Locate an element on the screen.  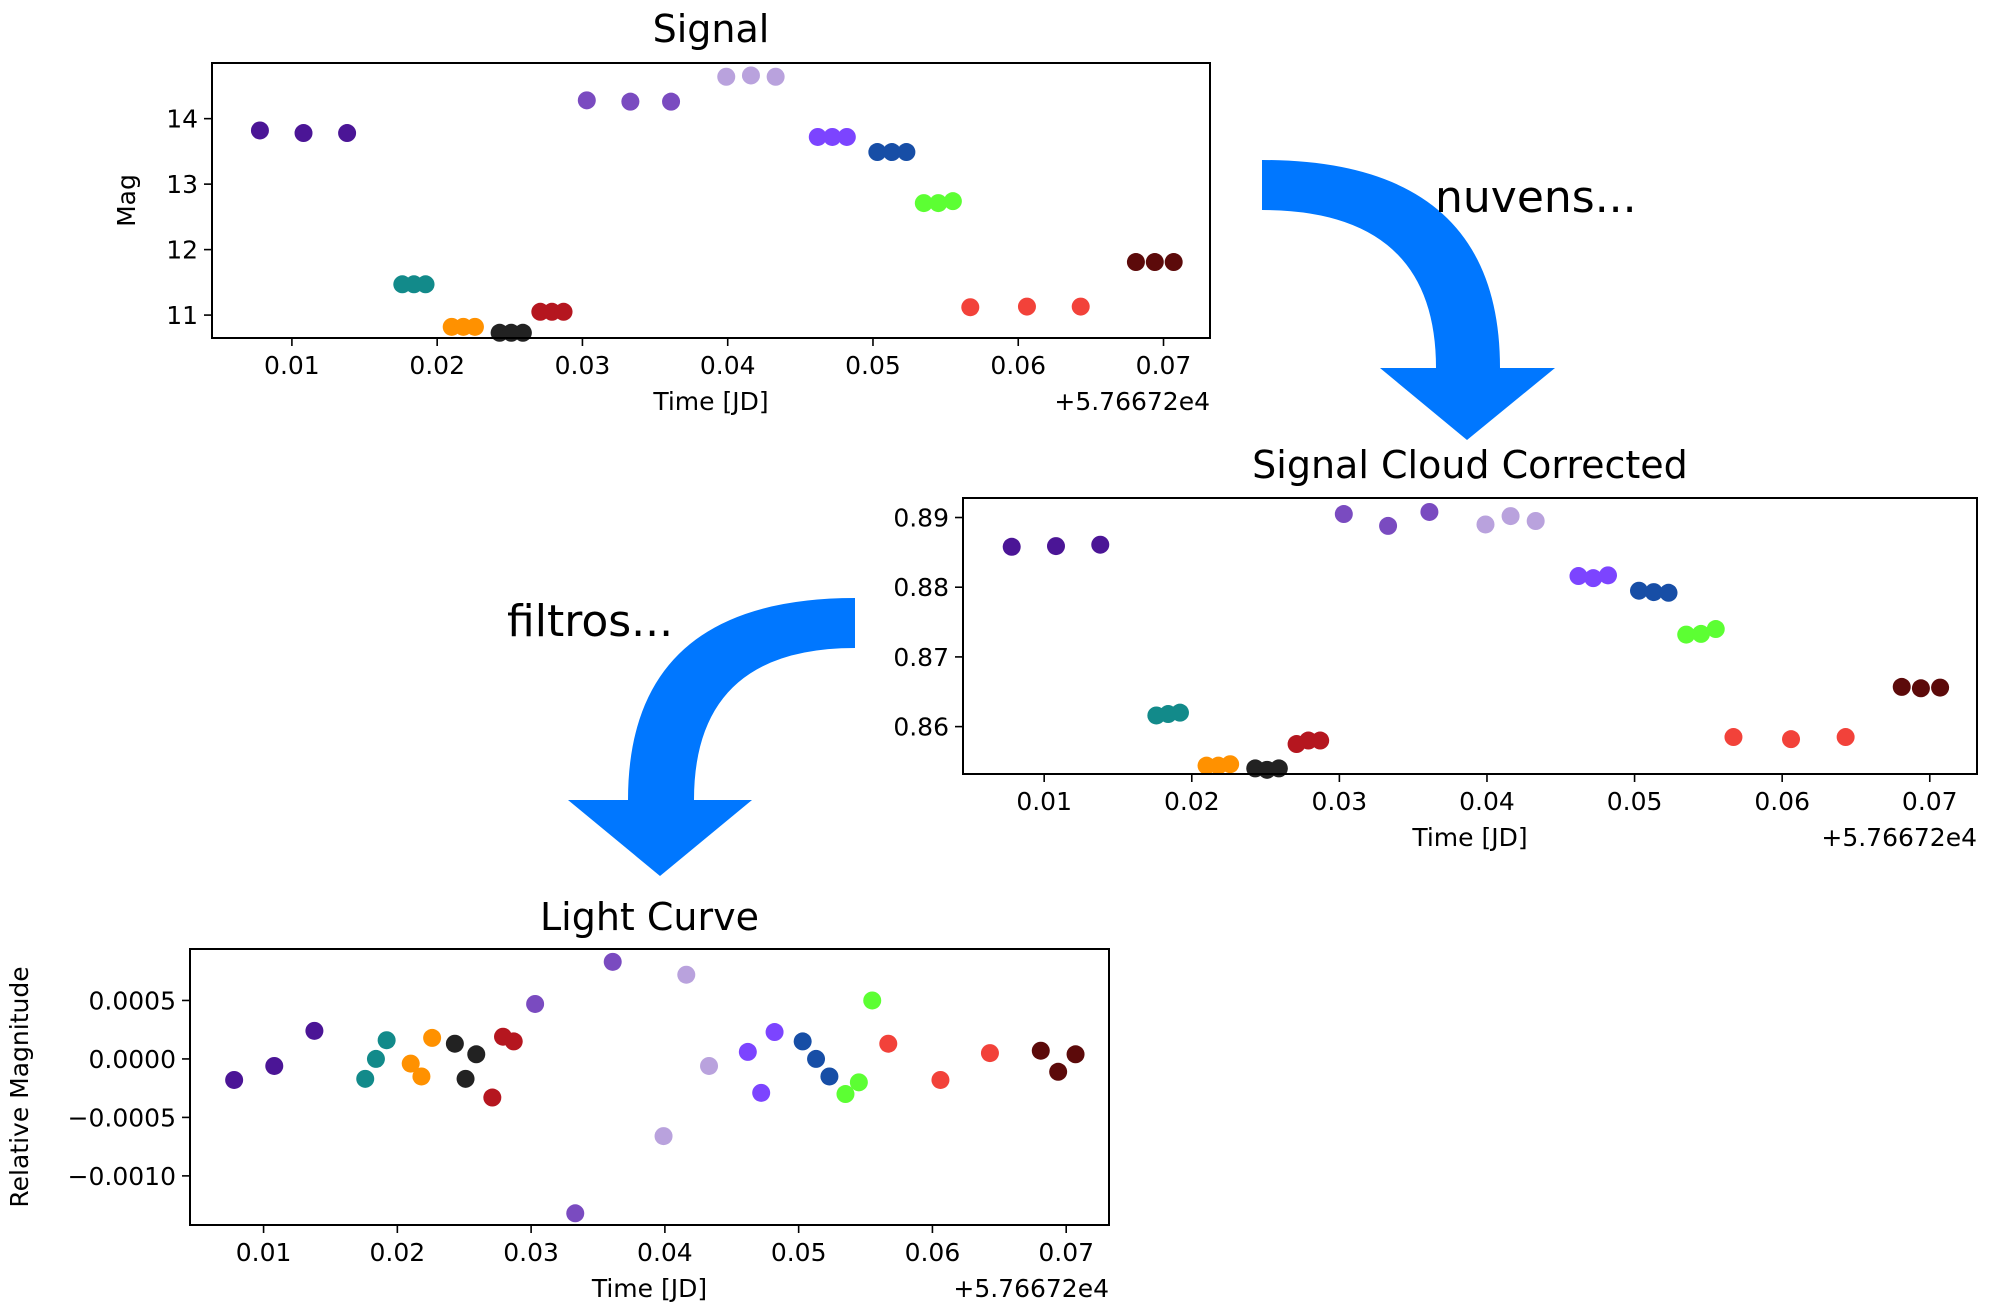
x-tick-label: 0.07 is located at coordinates (1066, 1252).